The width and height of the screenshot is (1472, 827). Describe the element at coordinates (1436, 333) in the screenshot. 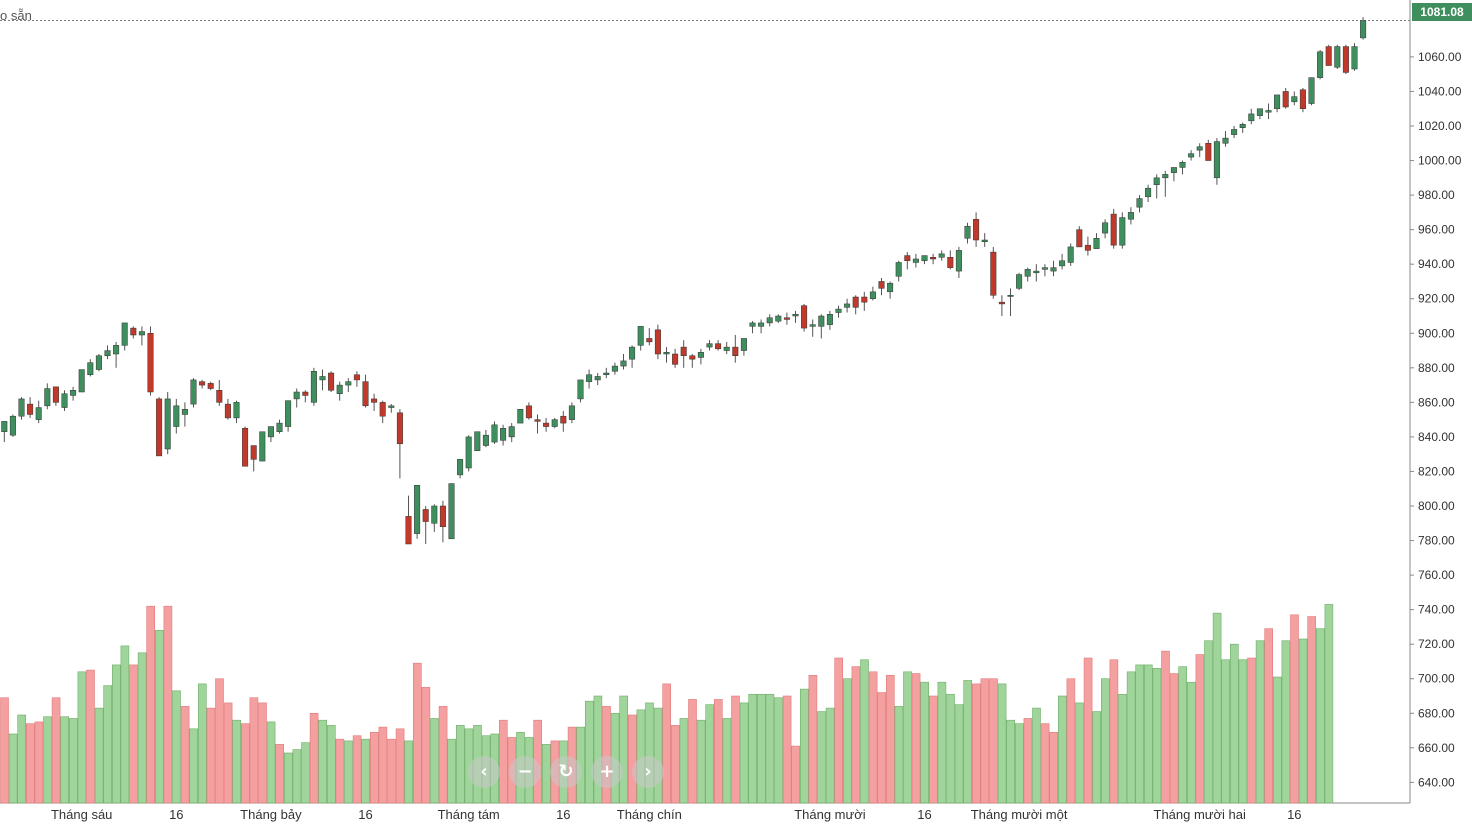

I see `y-tick-label: 900.00` at that location.